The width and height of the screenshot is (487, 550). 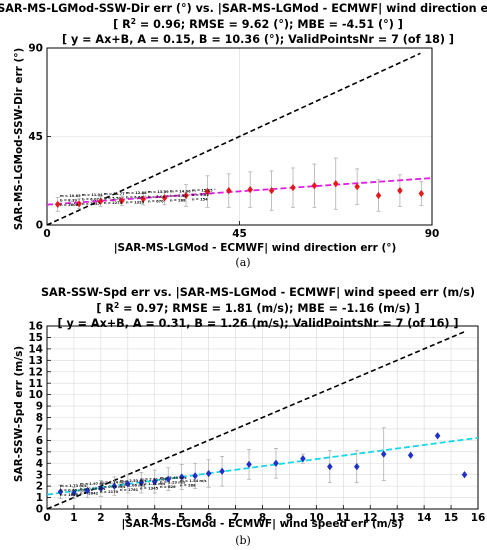 I want to click on chart-b-stat-annotation: m = 3.40 m/s, so click(x=173, y=478).